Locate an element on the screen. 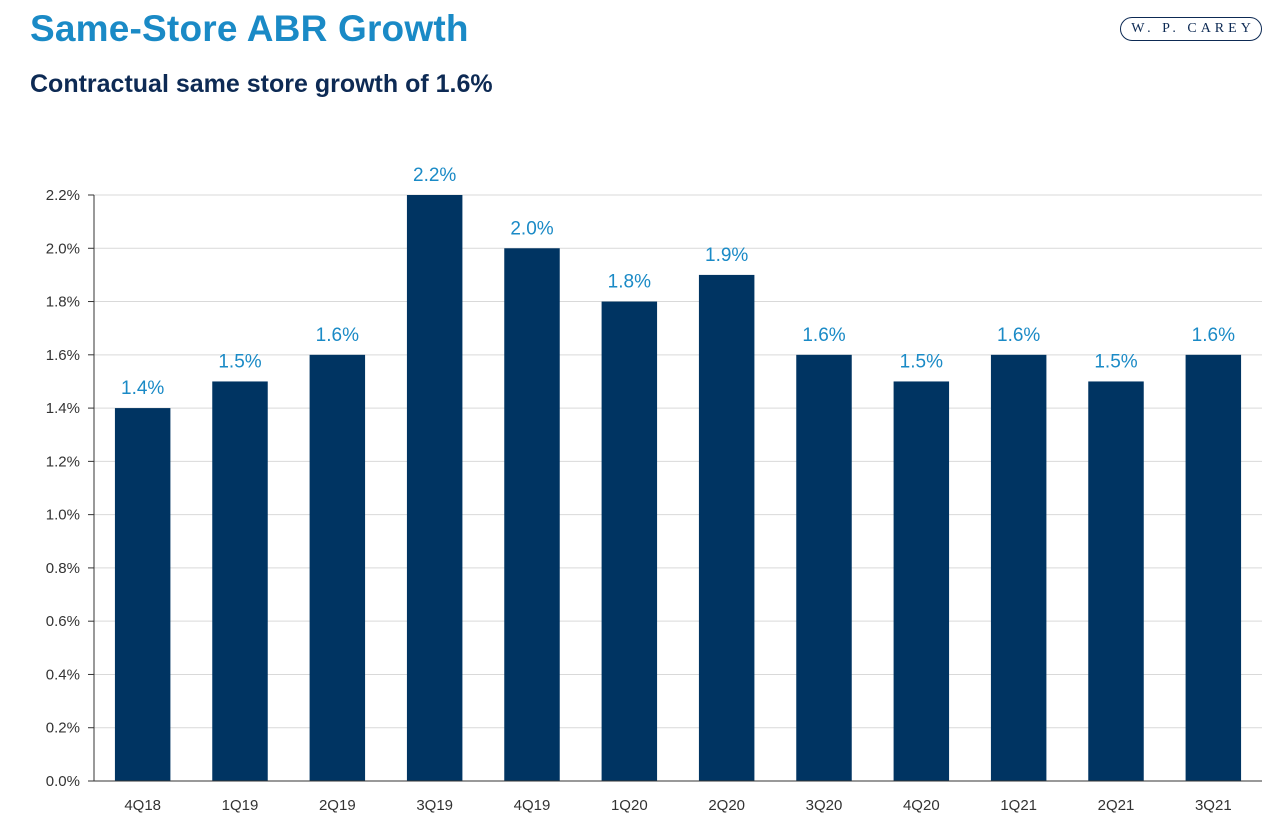 This screenshot has width=1280, height=836. x-tick-label: 4Q19 is located at coordinates (532, 805).